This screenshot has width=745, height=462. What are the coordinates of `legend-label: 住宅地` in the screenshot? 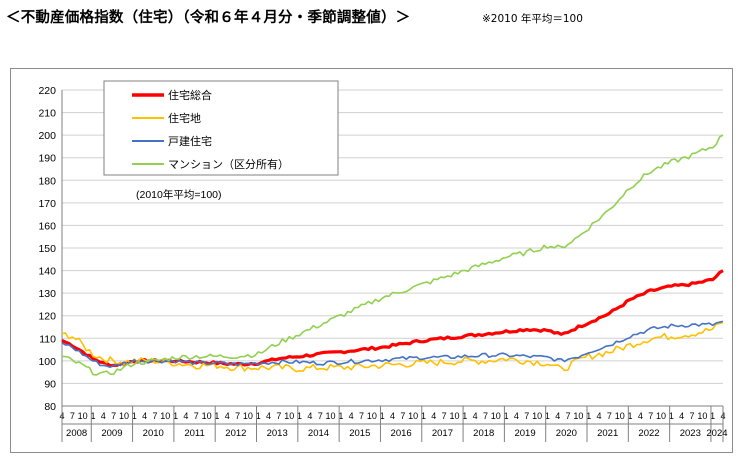 It's located at (184, 118).